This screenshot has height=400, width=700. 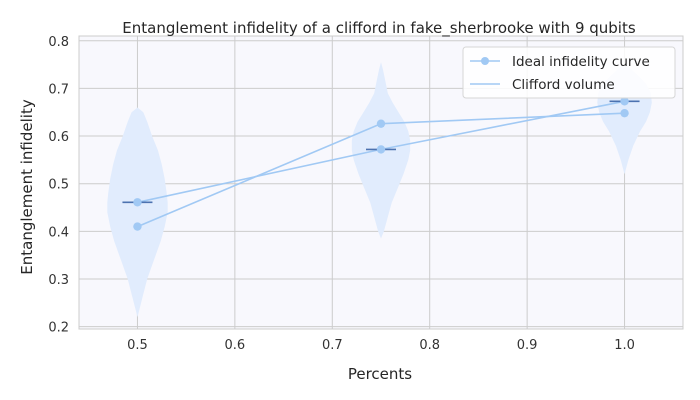 I want to click on x-tick-labels: 0.5 0.6 0.7 0.8 0.9 1.0, so click(x=381, y=345).